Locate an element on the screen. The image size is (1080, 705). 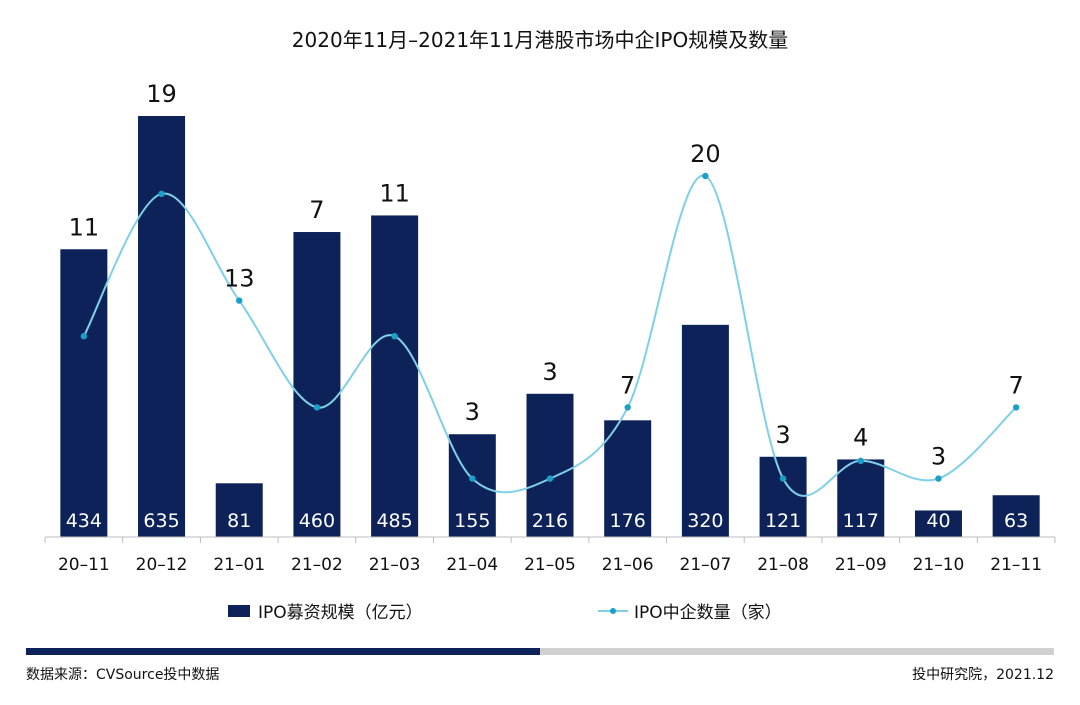
legend-label-line: IPO中企数量（家） is located at coordinates (708, 613).